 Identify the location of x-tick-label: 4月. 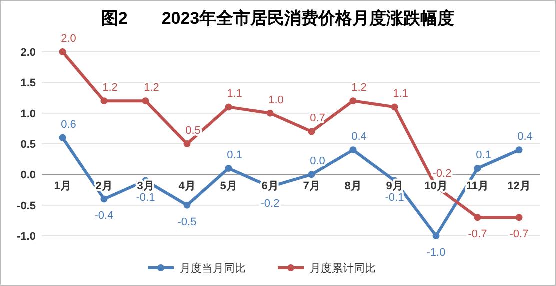
(187, 186).